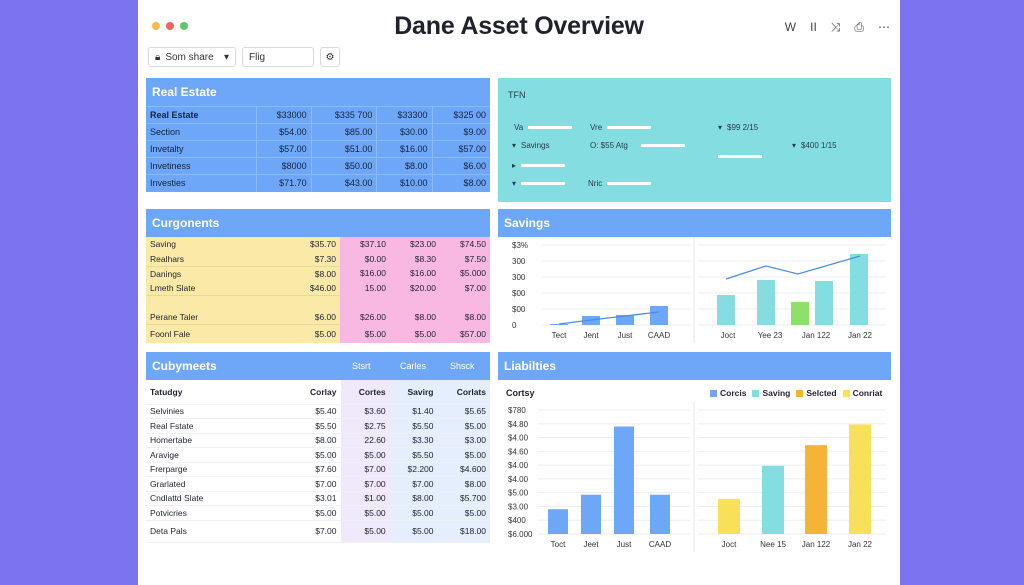 The image size is (1024, 585). Describe the element at coordinates (733, 393) in the screenshot. I see `legend-label: Corcis` at that location.